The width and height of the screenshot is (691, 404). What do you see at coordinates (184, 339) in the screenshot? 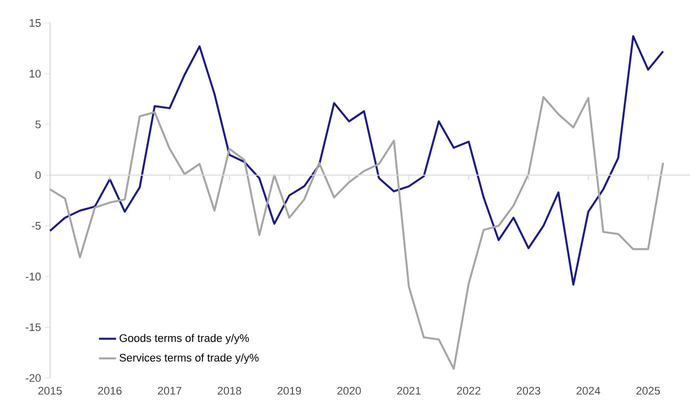
I see `legend-label: Goods terms of trade y/y%` at bounding box center [184, 339].